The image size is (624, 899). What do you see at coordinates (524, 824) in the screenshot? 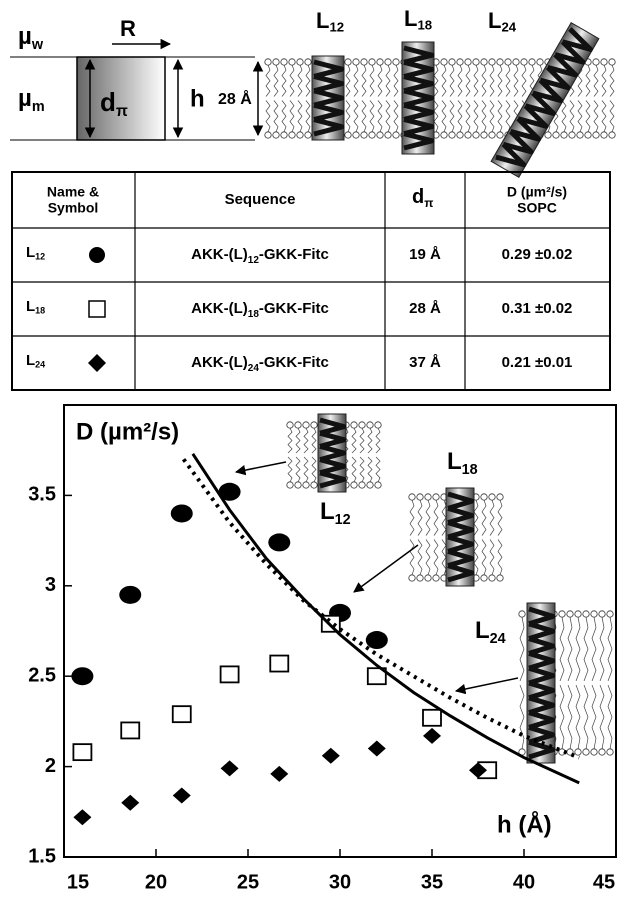
I see `x-axis-label: h (Å)` at bounding box center [524, 824].